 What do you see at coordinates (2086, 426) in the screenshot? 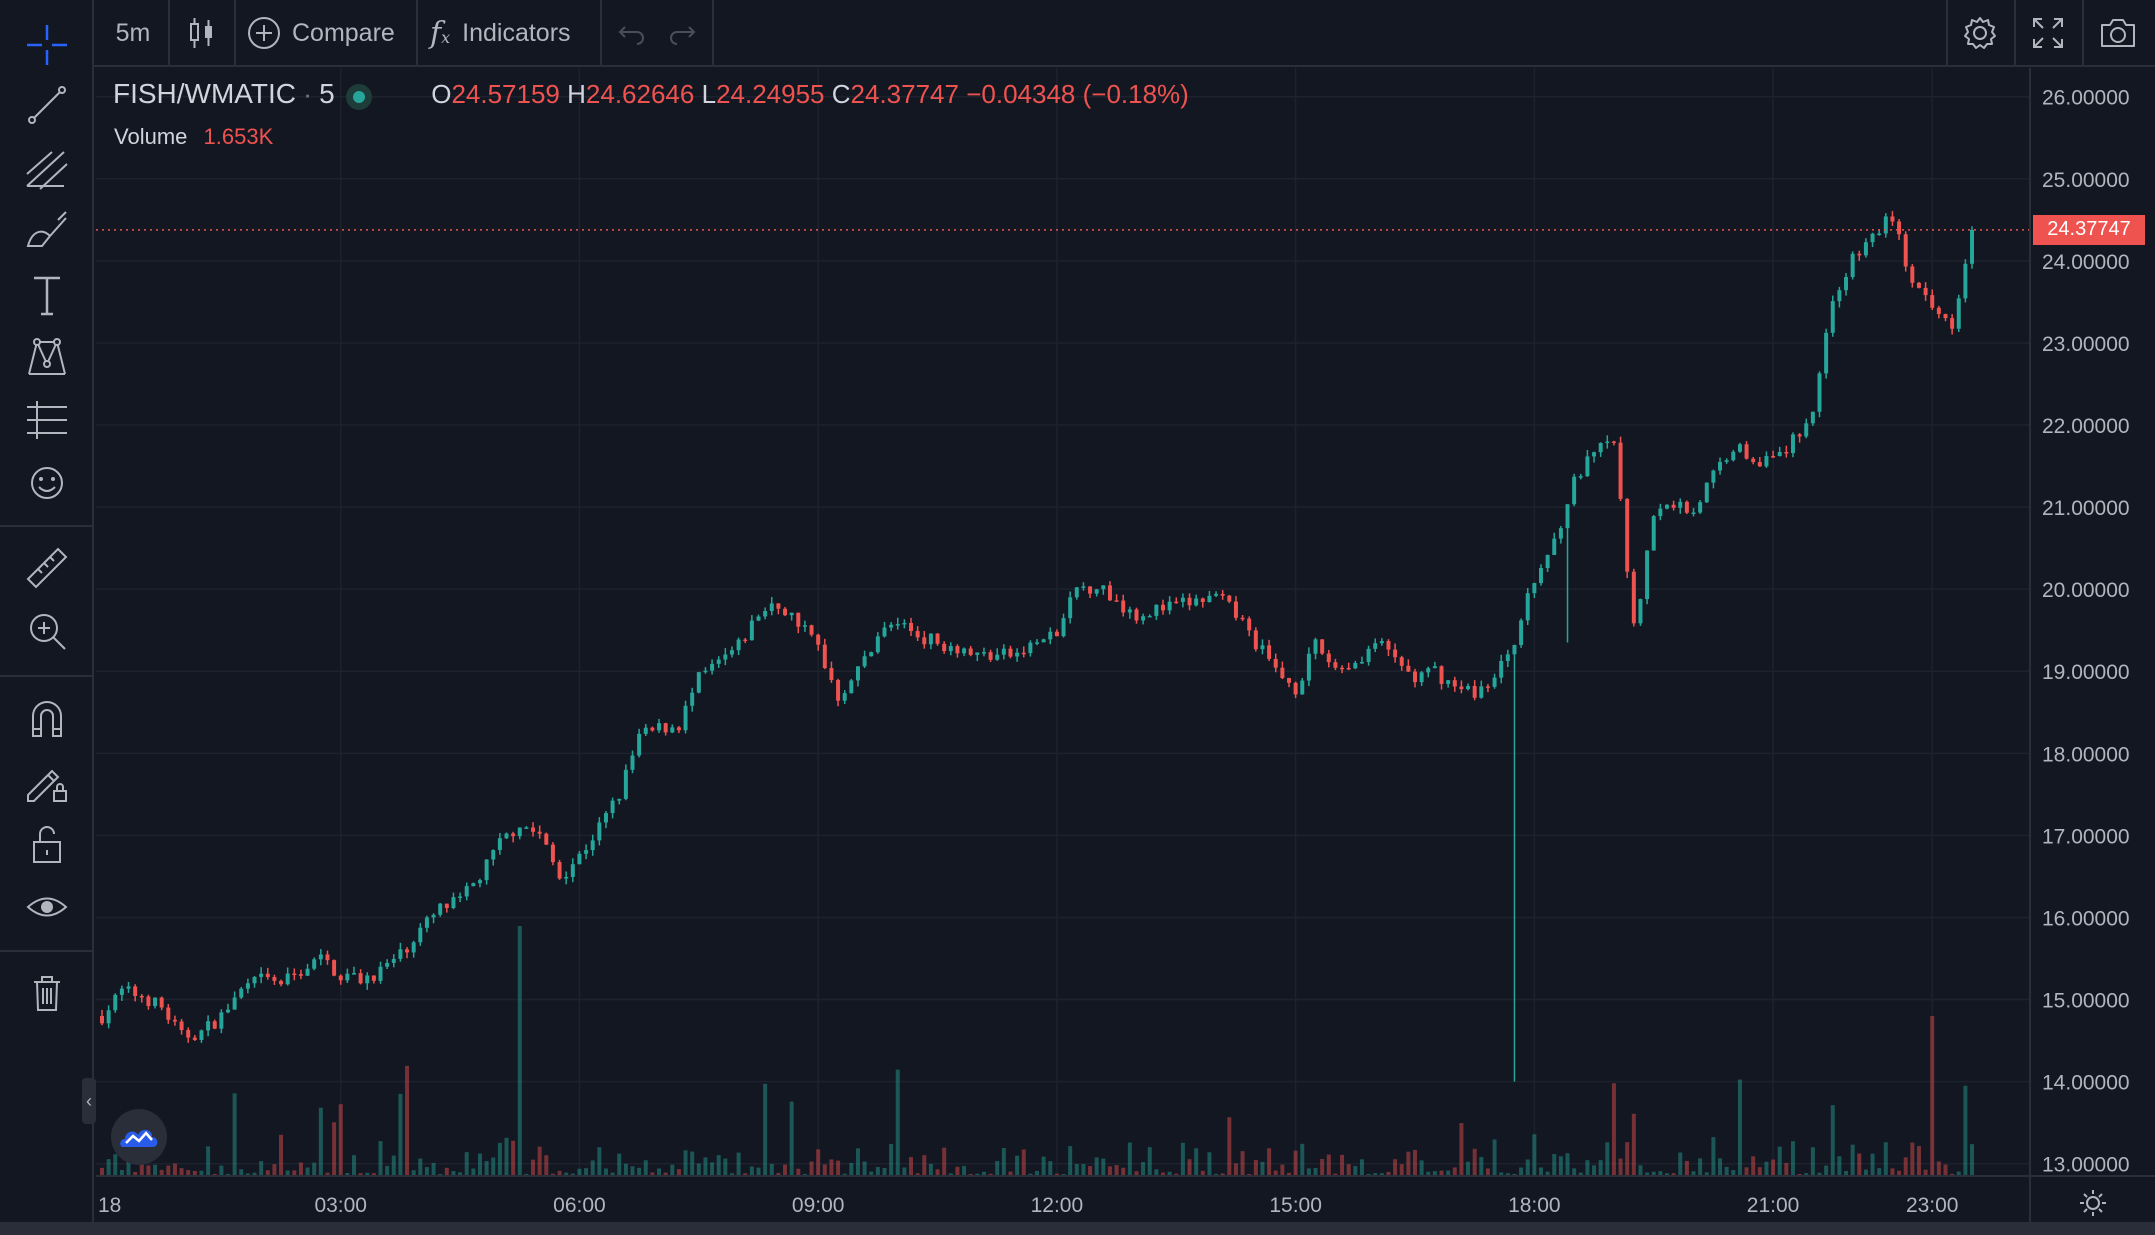
I see `price-tick-label: 22.00000` at bounding box center [2086, 426].